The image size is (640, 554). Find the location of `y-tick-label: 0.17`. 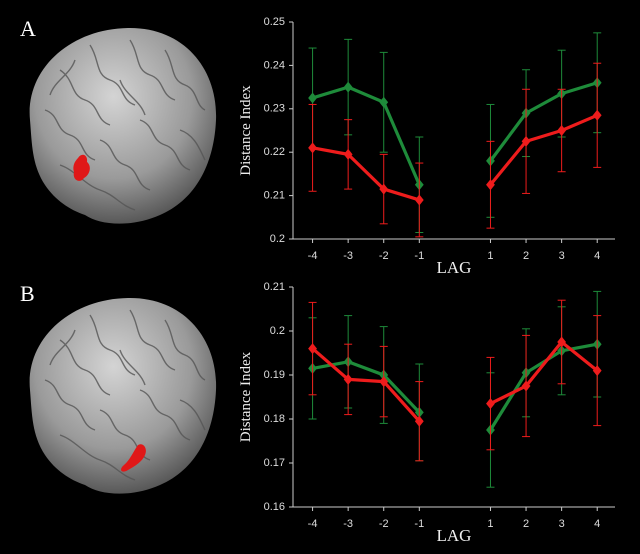

y-tick-label: 0.17 is located at coordinates (274, 463).